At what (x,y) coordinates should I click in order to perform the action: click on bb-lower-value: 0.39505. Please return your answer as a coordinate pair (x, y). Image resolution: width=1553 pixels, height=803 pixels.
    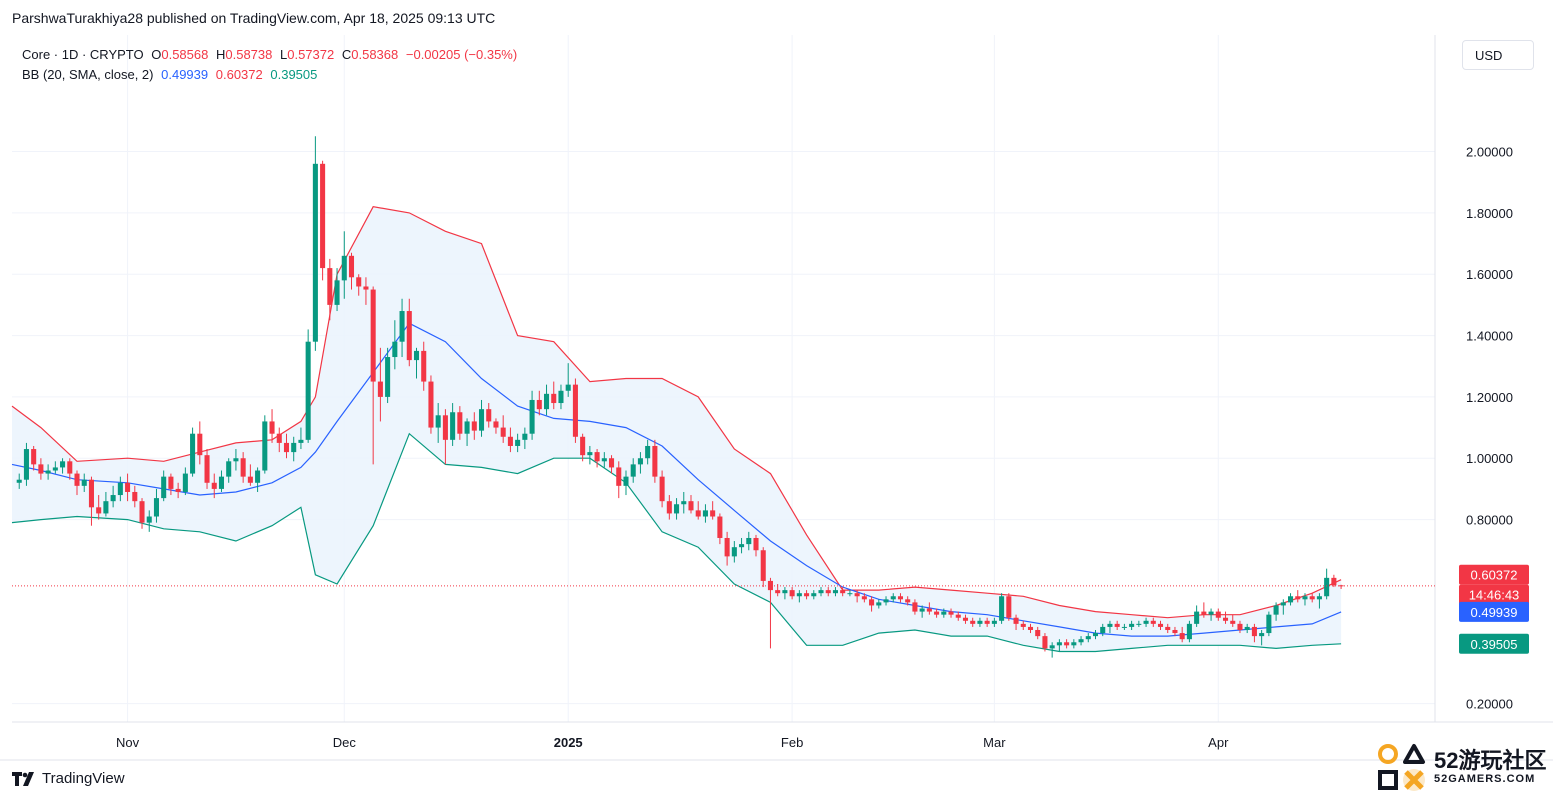
    Looking at the image, I should click on (294, 74).